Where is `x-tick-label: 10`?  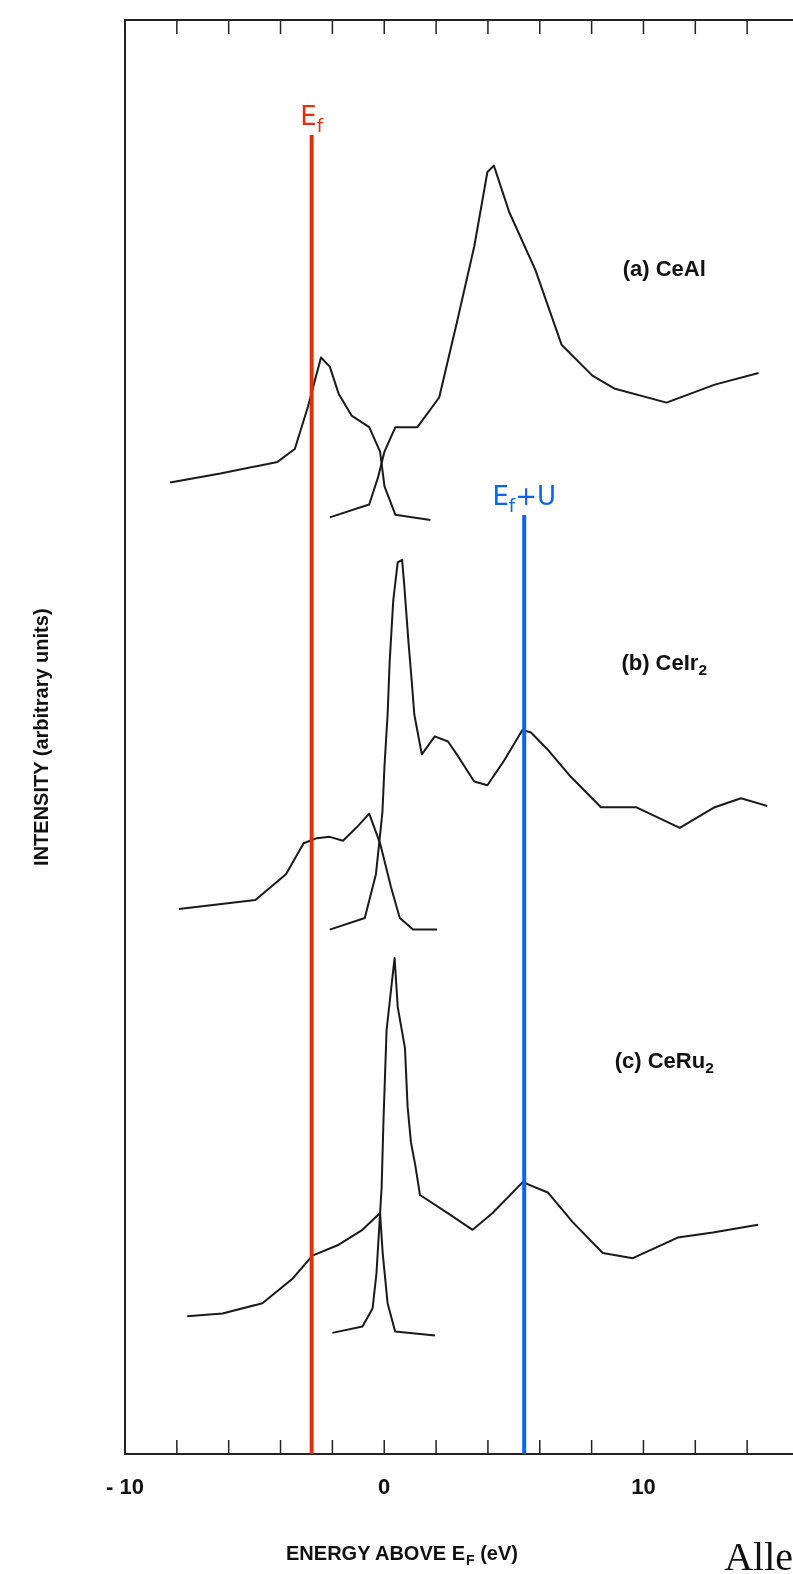
x-tick-label: 10 is located at coordinates (643, 1486).